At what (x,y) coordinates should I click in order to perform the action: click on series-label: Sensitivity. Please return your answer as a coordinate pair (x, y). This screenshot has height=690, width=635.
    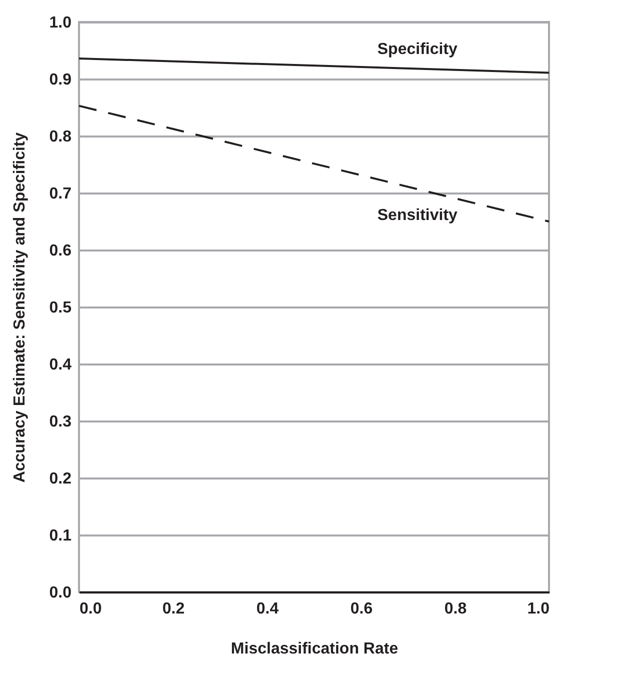
    Looking at the image, I should click on (417, 215).